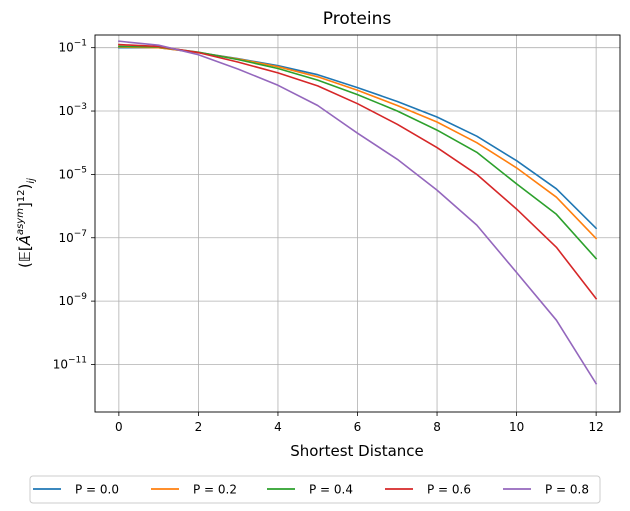 Image resolution: width=630 pixels, height=511 pixels. I want to click on legend-box, so click(315, 489).